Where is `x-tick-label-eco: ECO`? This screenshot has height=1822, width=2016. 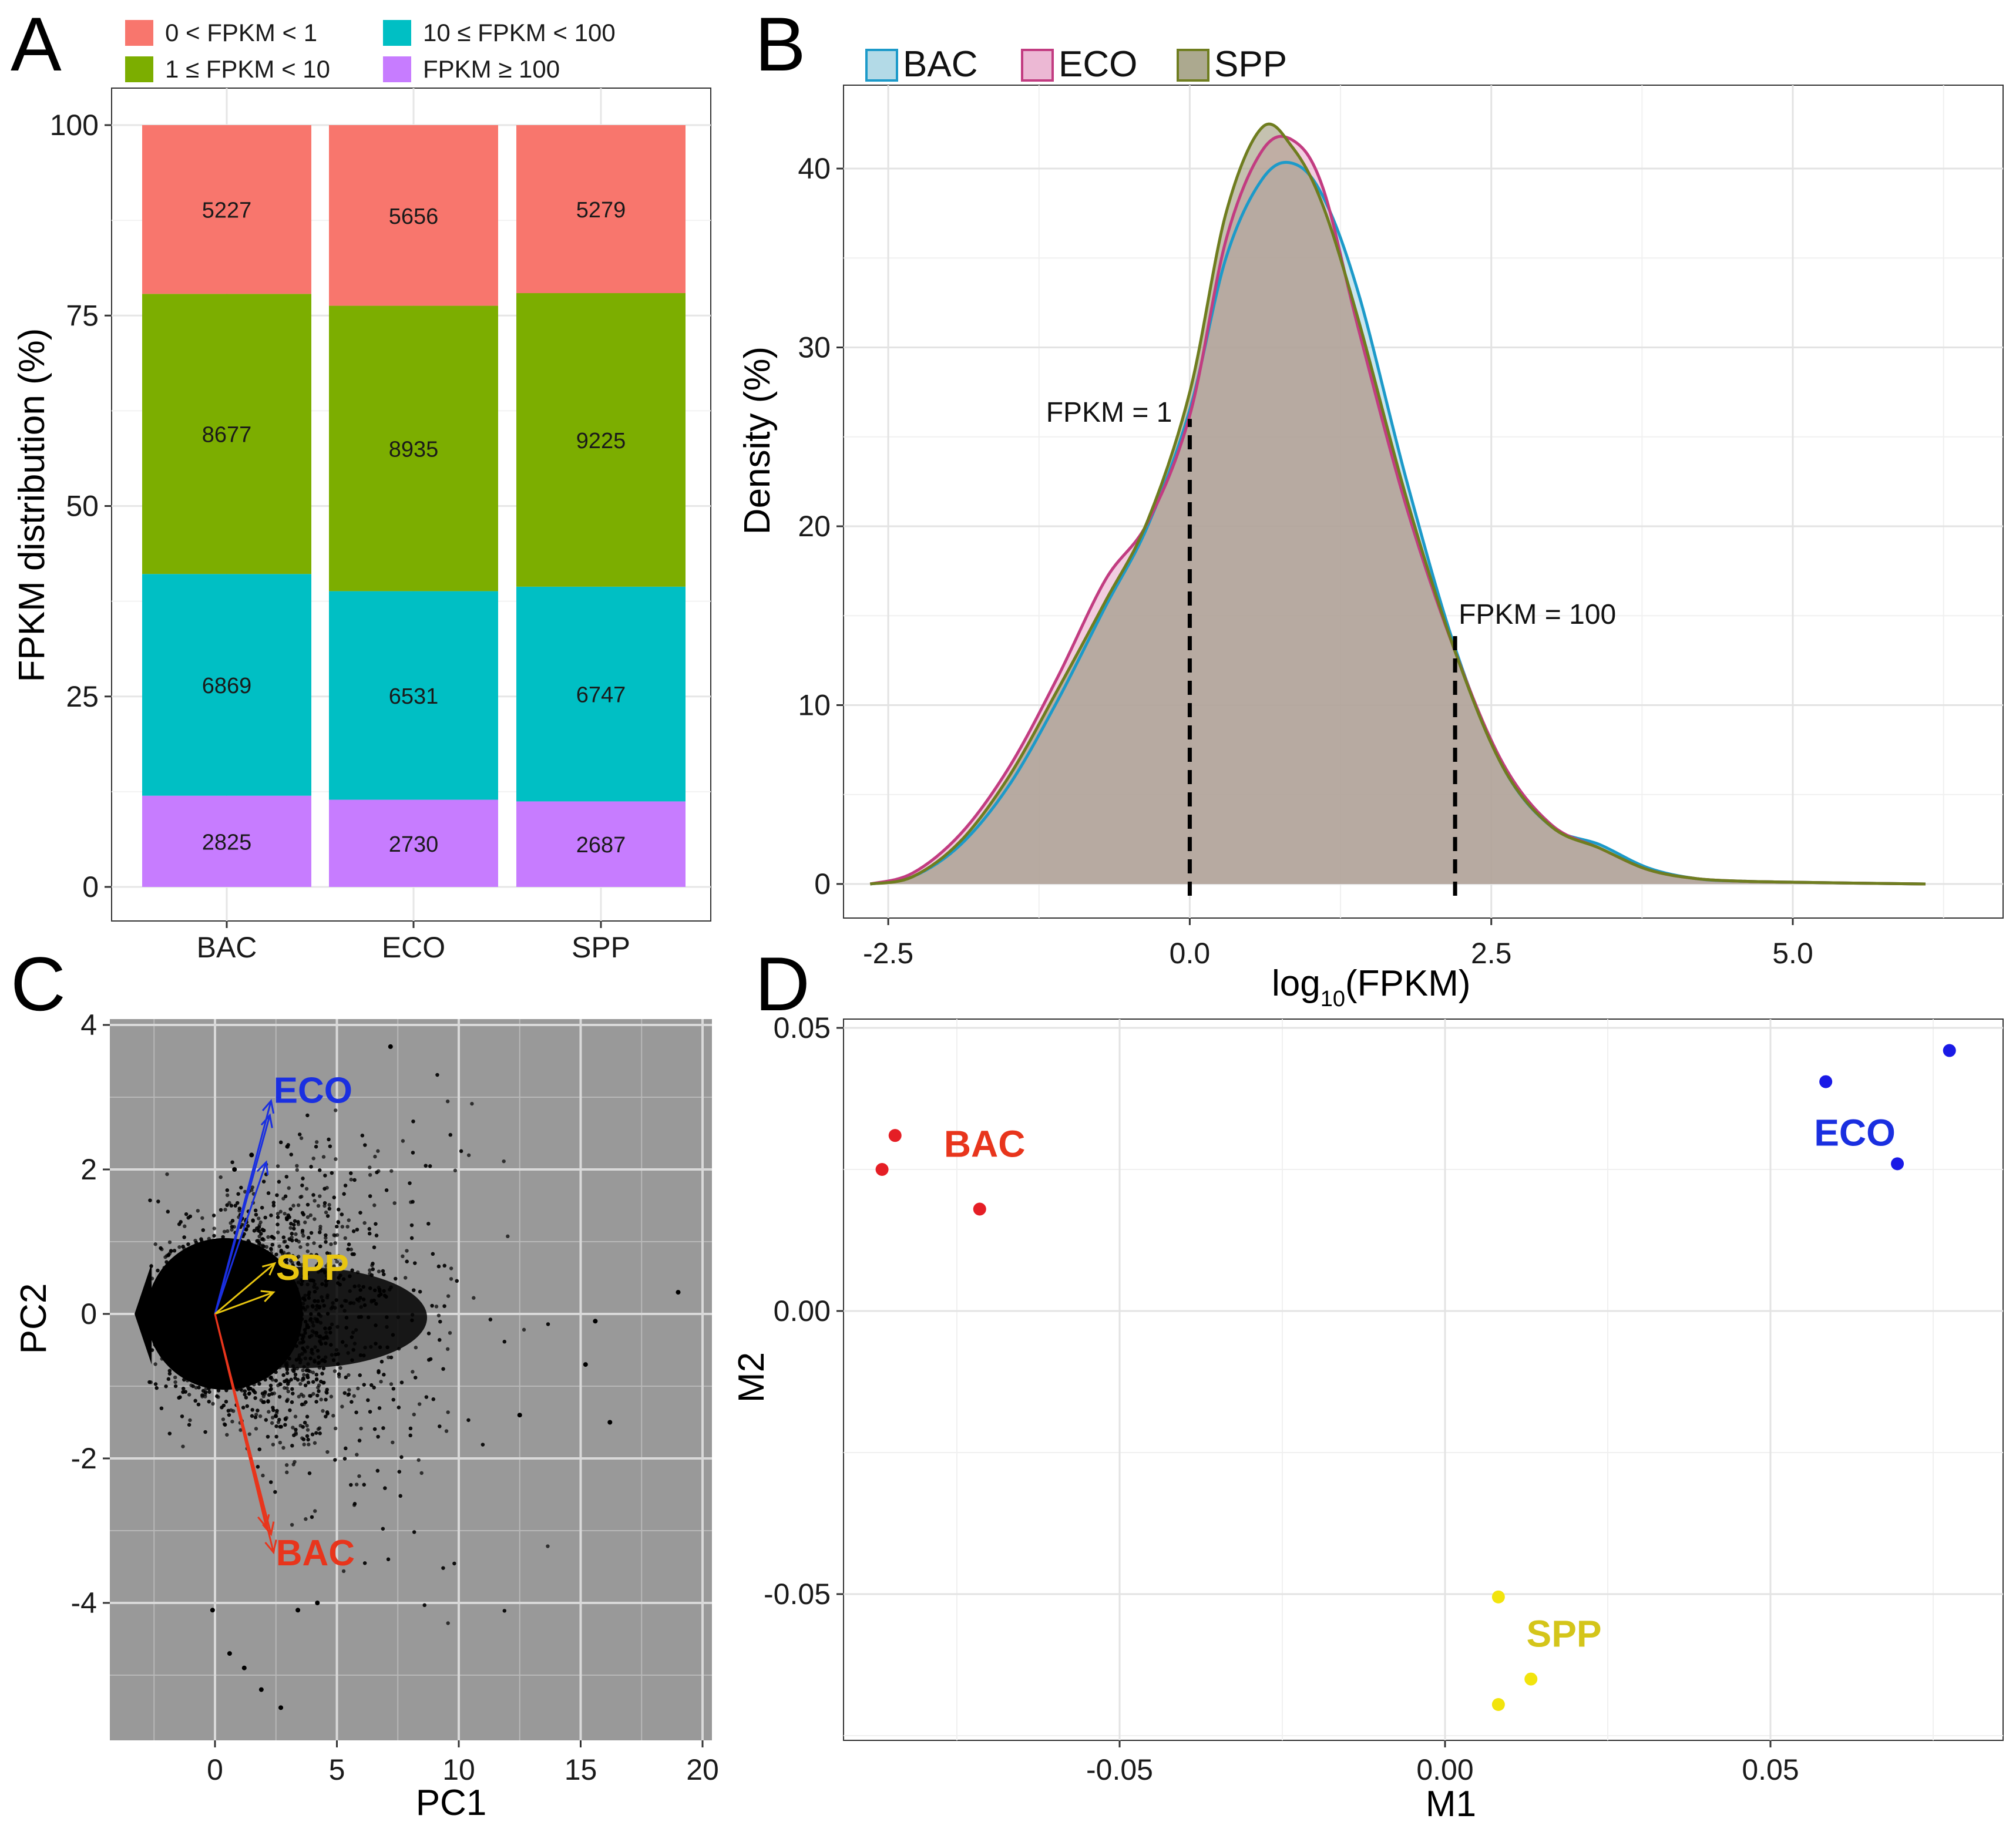
x-tick-label-eco: ECO is located at coordinates (413, 947).